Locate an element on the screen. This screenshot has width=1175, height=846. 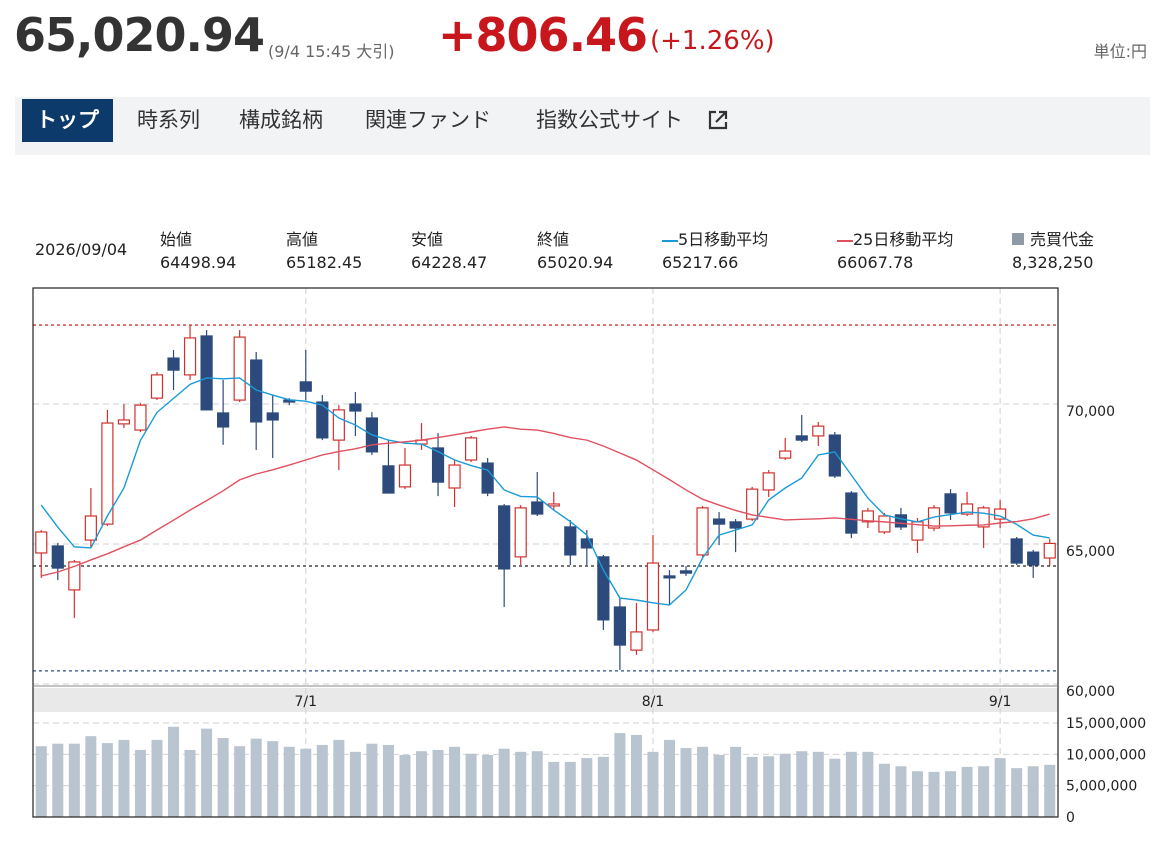
summary-label: 安値 is located at coordinates (427, 239).